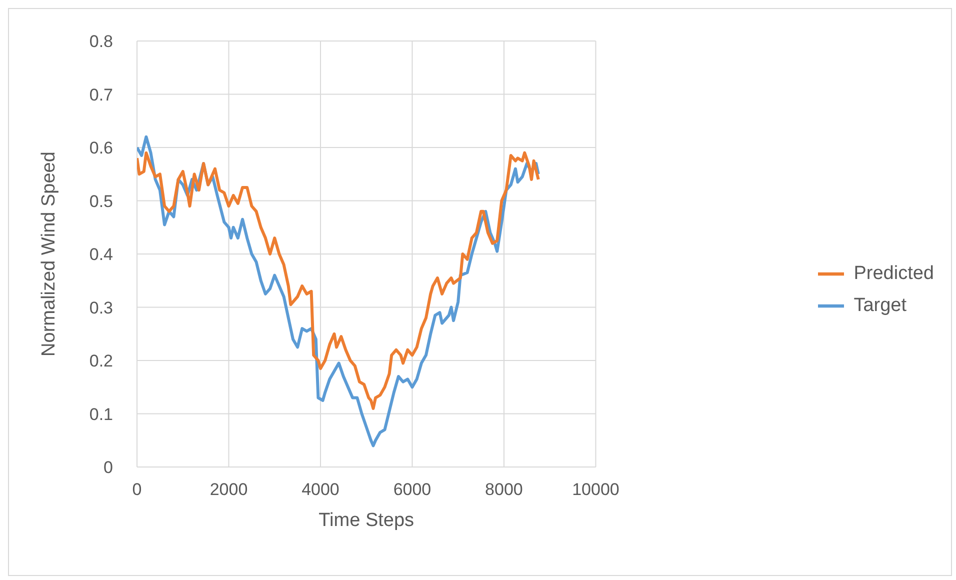 The image size is (956, 580). I want to click on x-tick-label: 0, so click(137, 490).